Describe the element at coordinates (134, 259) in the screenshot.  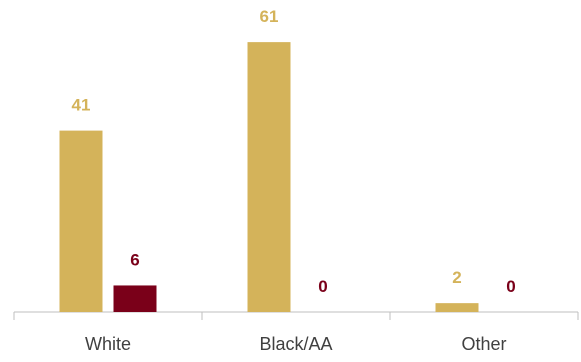
I see `data-label: 6` at that location.